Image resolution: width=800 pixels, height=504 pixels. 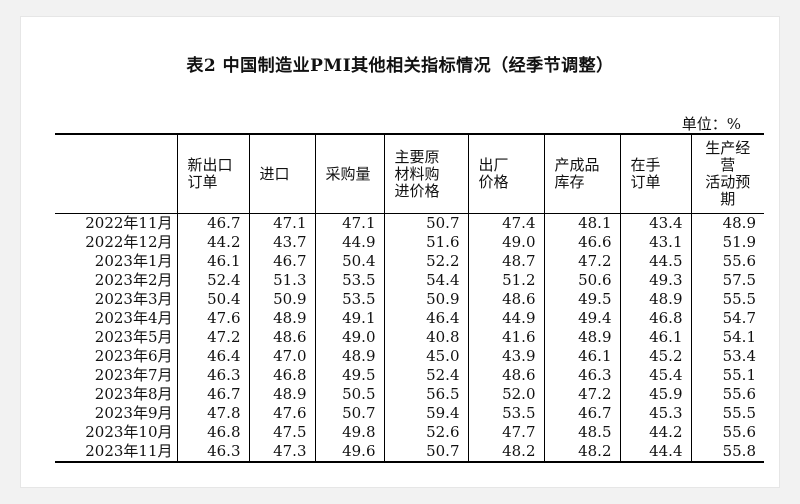 What do you see at coordinates (409, 413) in the screenshot?
I see `table-row: 2023年9月 47.8 47.6 50.7 59.4 53.5 46.7 45.3 55.5` at bounding box center [409, 413].